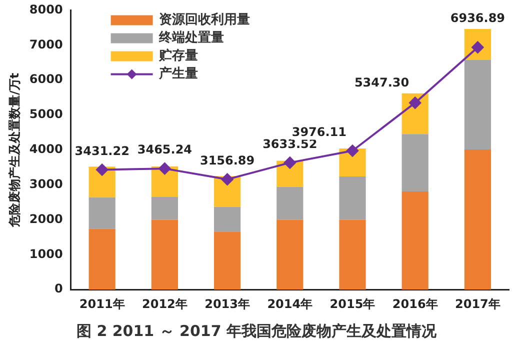 The height and width of the screenshot is (345, 521). I want to click on data-label: 5347.30, so click(382, 82).